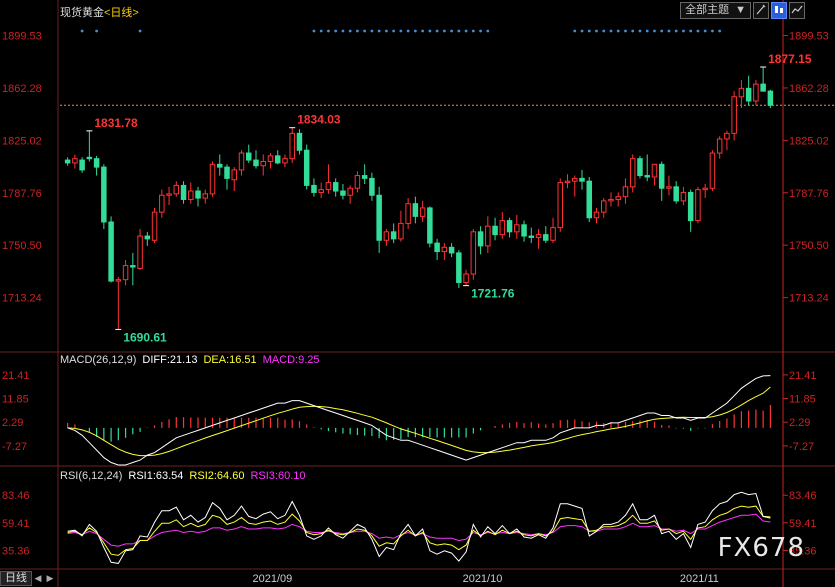 The width and height of the screenshot is (835, 587). I want to click on low-label-1: 1690.61, so click(145, 337).